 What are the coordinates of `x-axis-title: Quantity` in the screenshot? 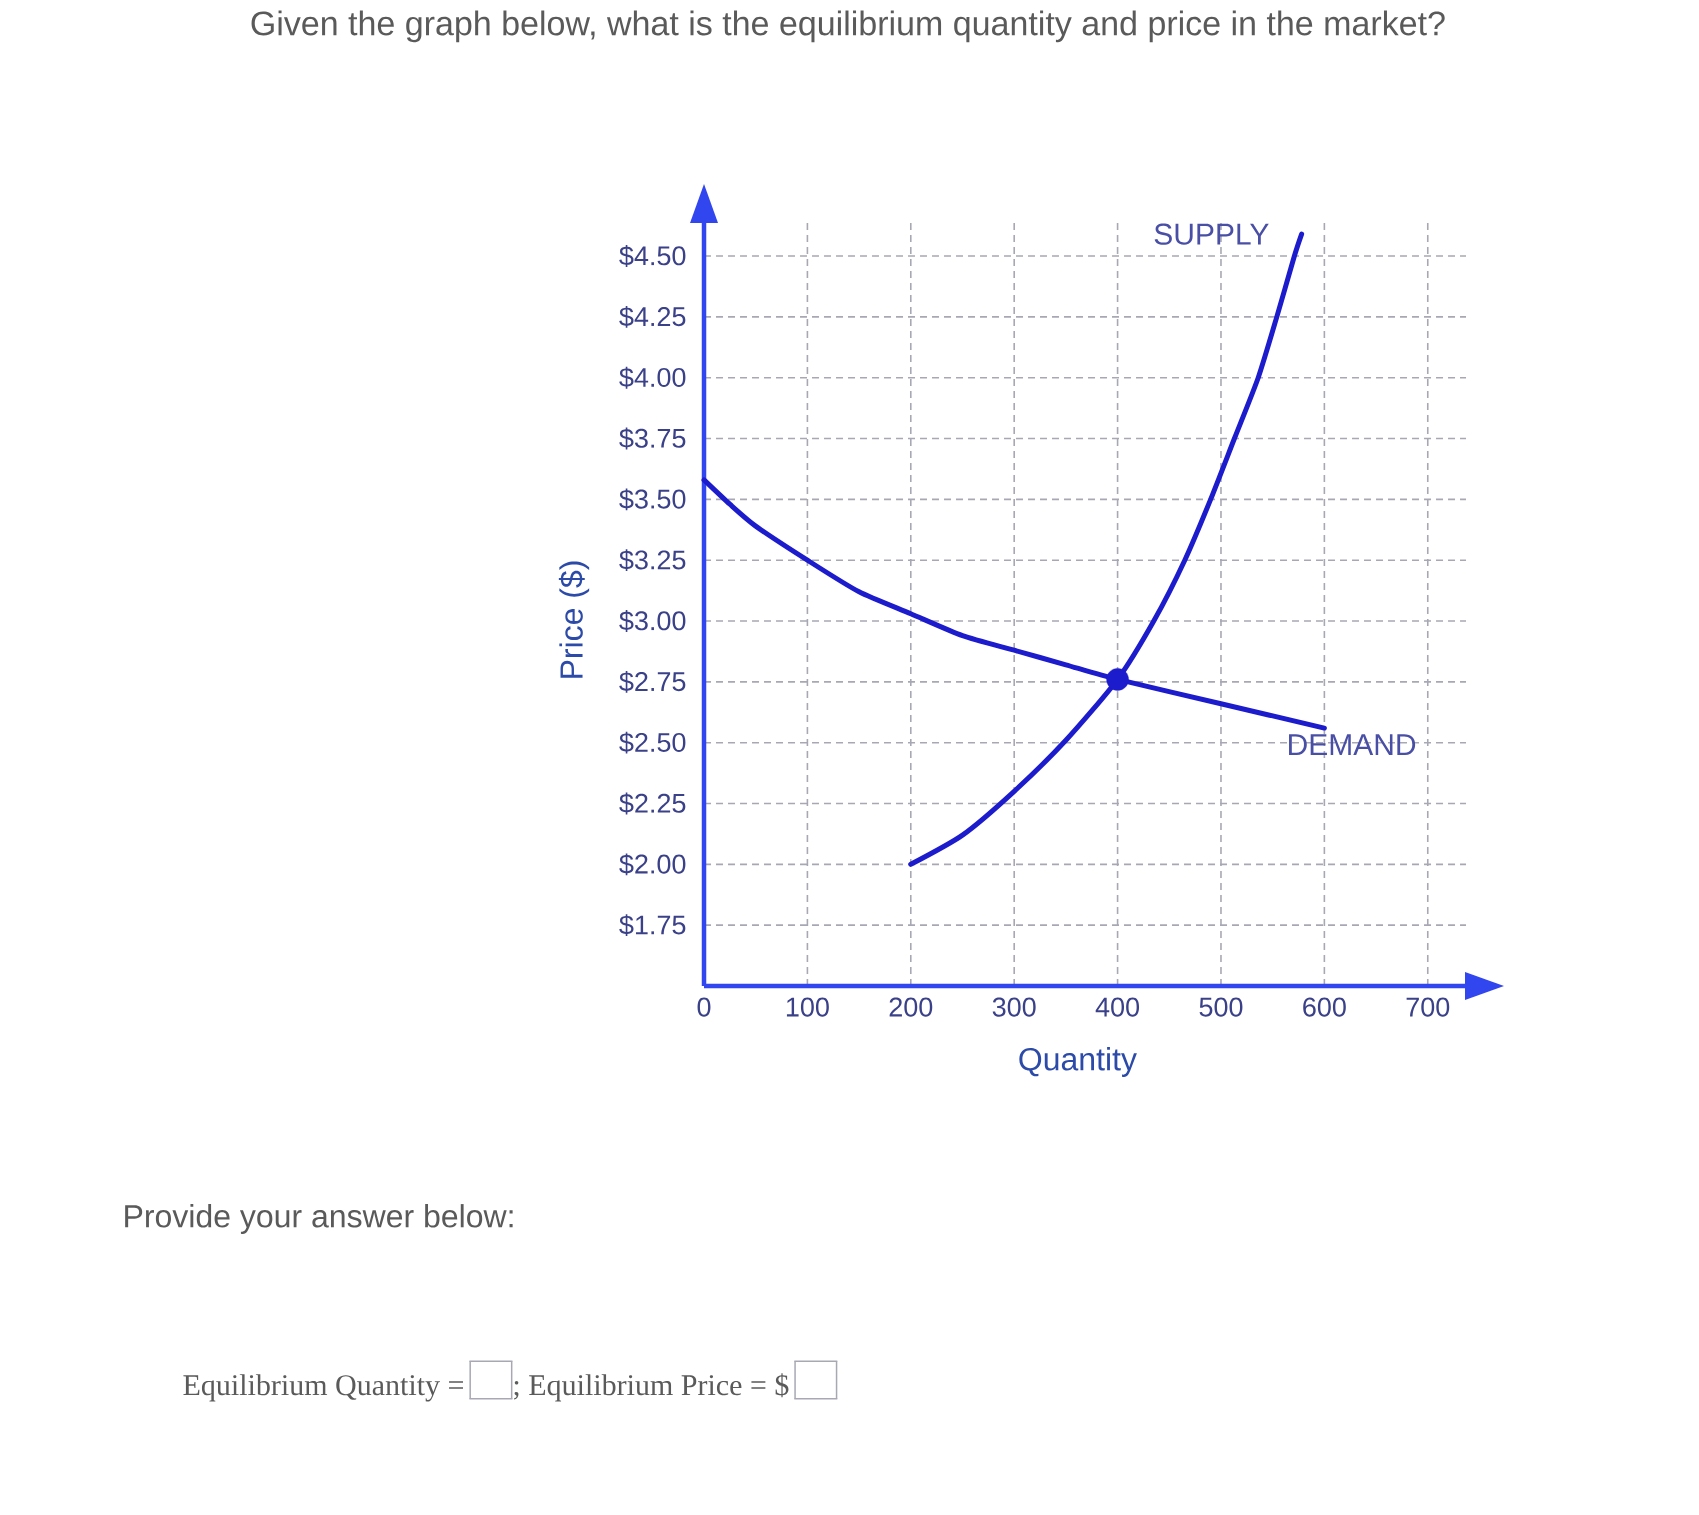 It's located at (1078, 1062).